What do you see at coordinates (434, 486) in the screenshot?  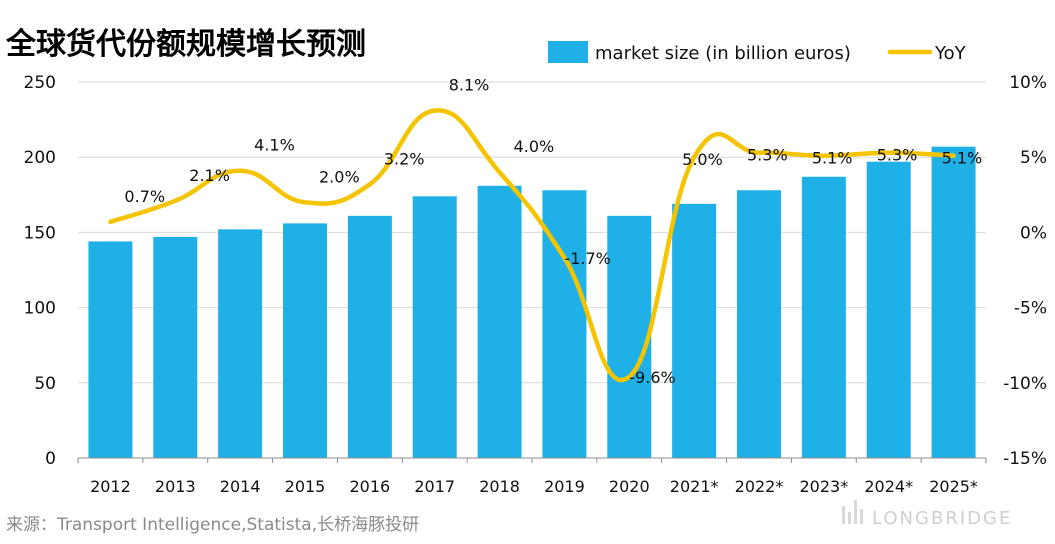 I see `x-category-label: 2017` at bounding box center [434, 486].